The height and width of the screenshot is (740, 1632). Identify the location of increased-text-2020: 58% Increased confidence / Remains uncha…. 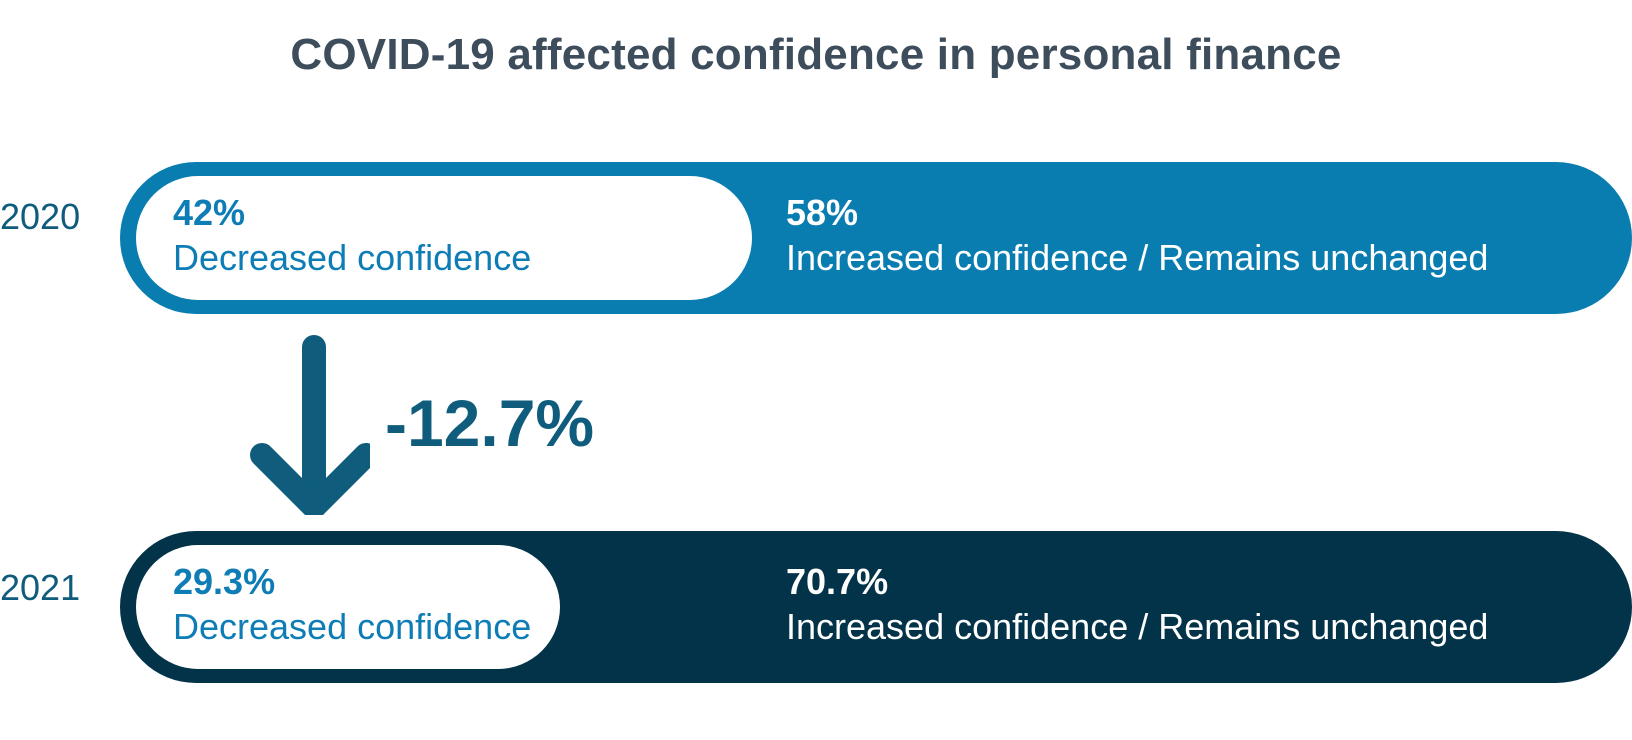
(1137, 235).